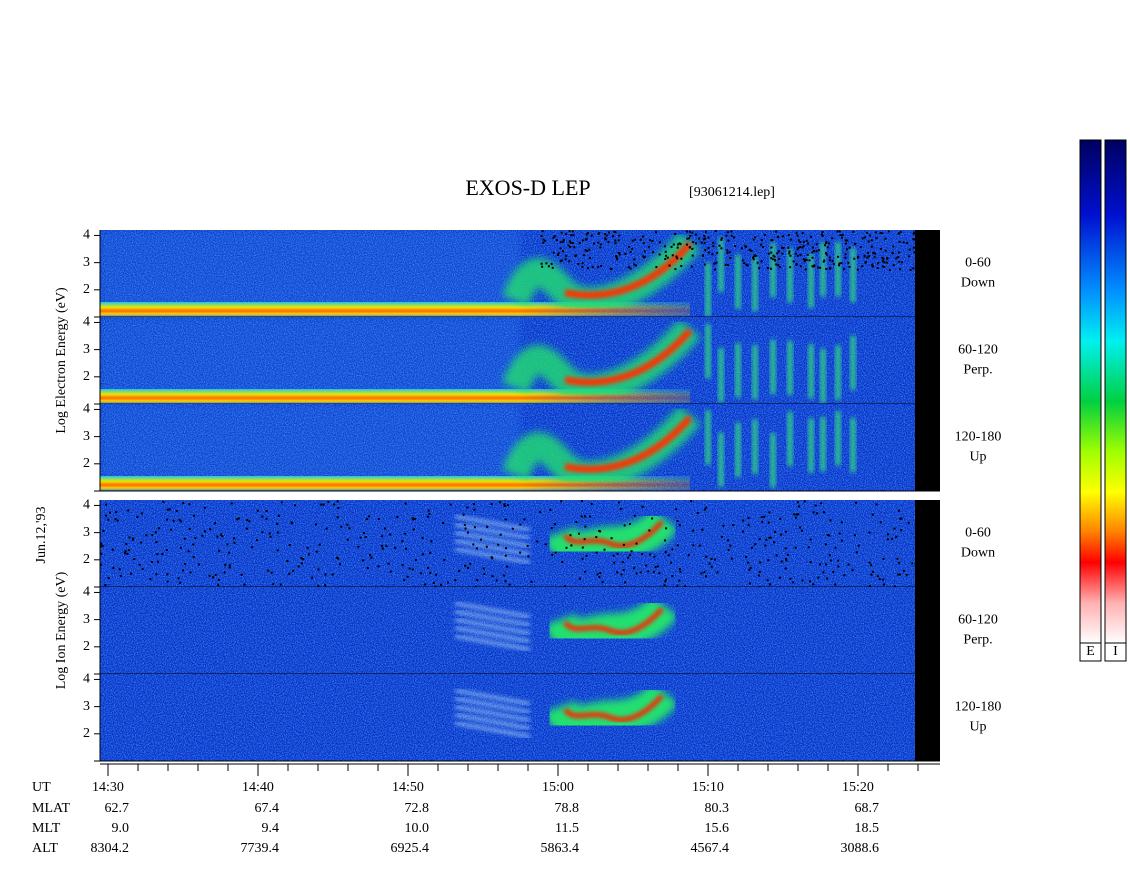 This screenshot has width=1130, height=875. I want to click on direction-label: Down, so click(978, 553).